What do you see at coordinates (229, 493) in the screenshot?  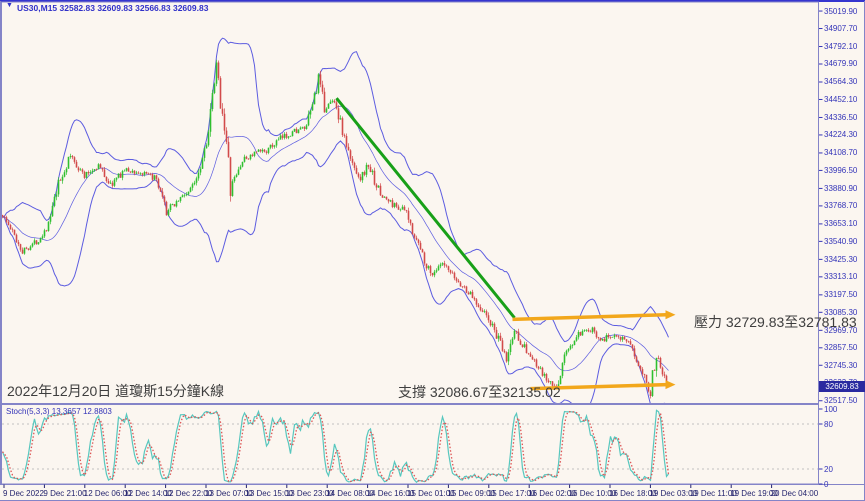 I see `time-axis-label: 13 Dec 07:00` at bounding box center [229, 493].